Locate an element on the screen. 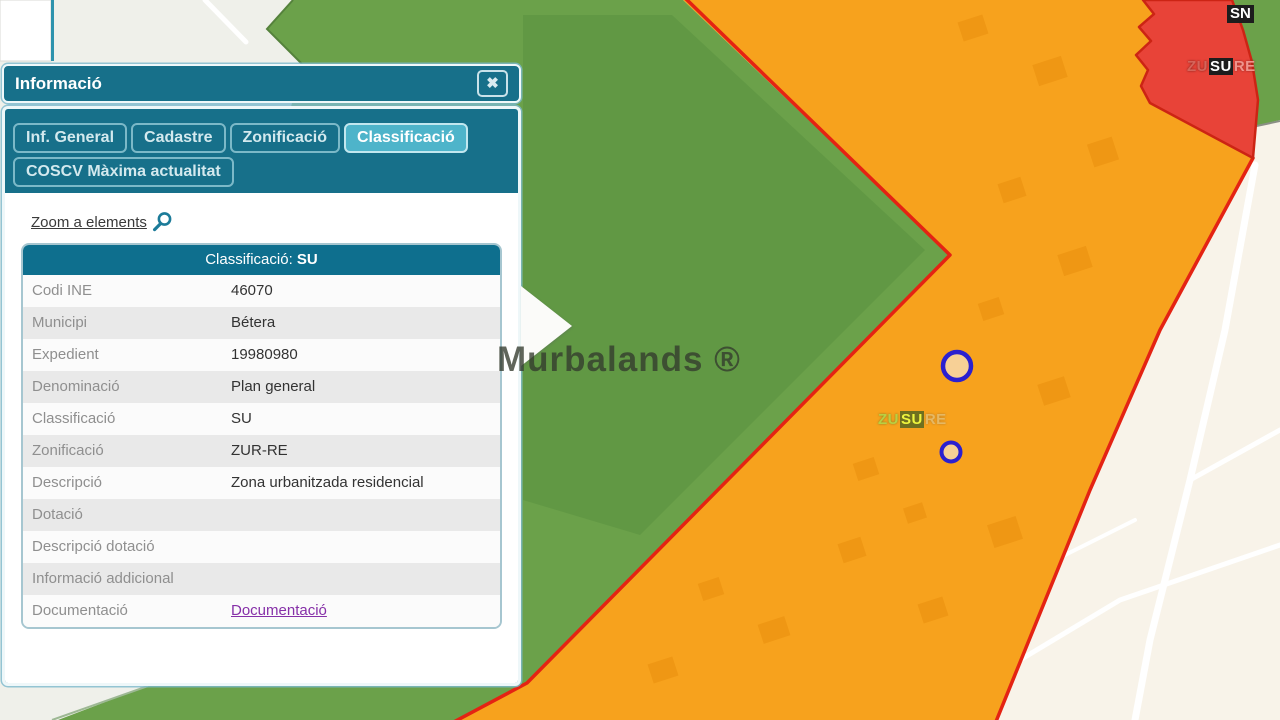  row-label: Descripció dotació is located at coordinates (93, 546).